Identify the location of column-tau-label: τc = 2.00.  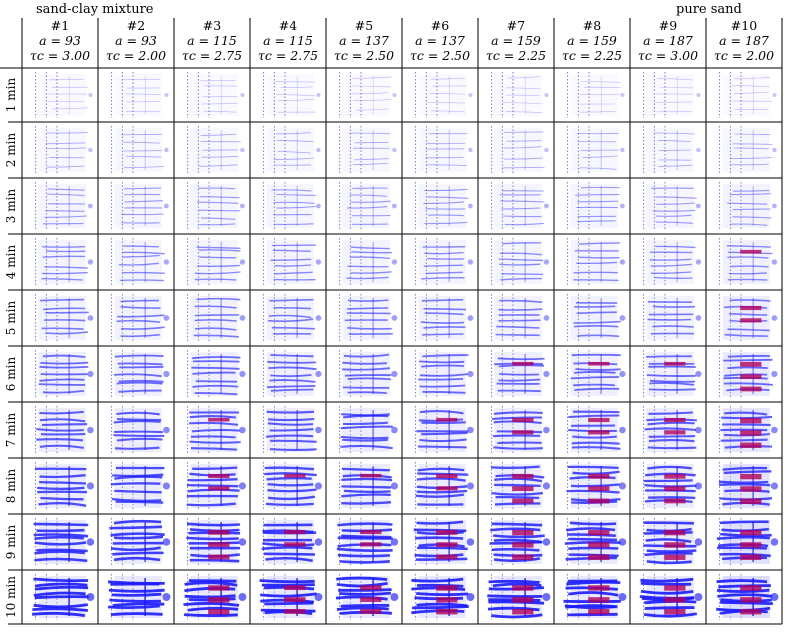
(744, 55).